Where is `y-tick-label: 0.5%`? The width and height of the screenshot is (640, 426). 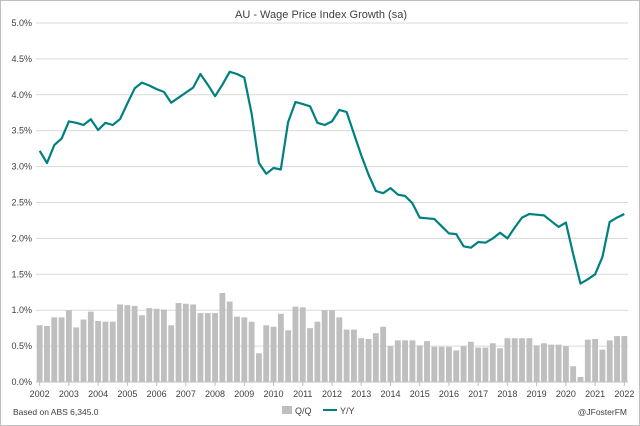 y-tick-label: 0.5% is located at coordinates (21, 346).